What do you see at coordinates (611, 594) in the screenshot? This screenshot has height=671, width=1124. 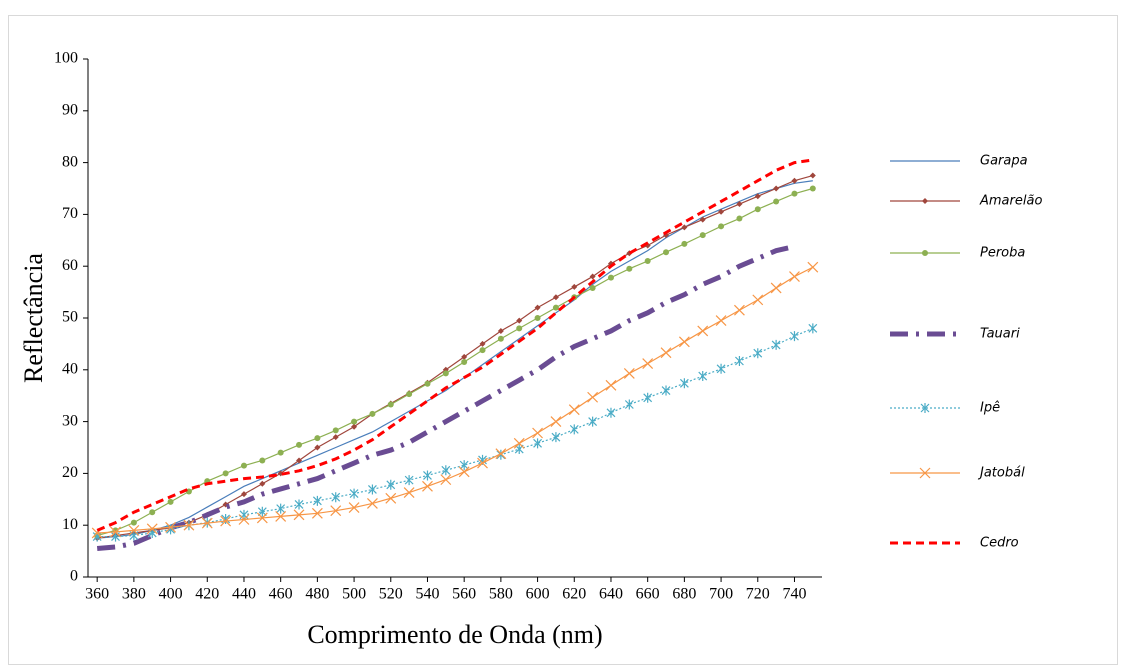 I see `x-tick-label: 640` at bounding box center [611, 594].